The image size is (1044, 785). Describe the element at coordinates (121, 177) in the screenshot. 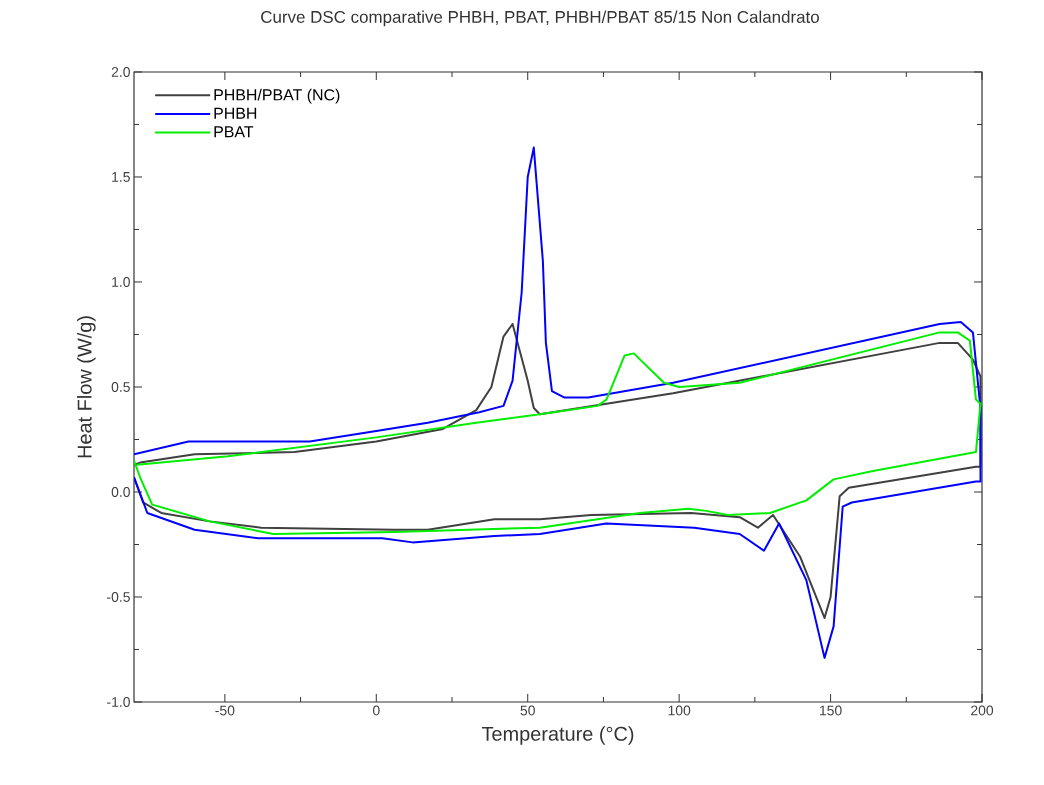

I see `y-tick-label: 1.5` at that location.